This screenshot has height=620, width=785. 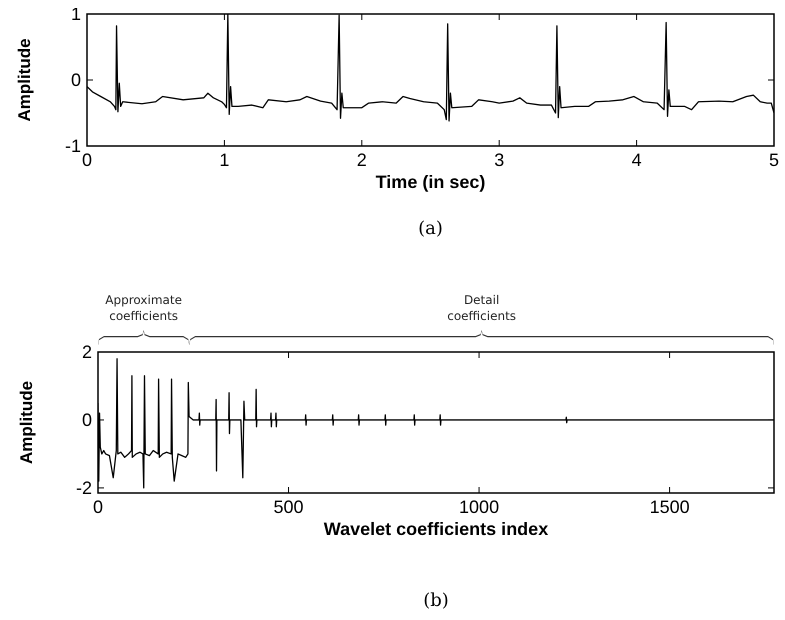 What do you see at coordinates (84, 488) in the screenshot?
I see `y-tick-label: -2` at bounding box center [84, 488].